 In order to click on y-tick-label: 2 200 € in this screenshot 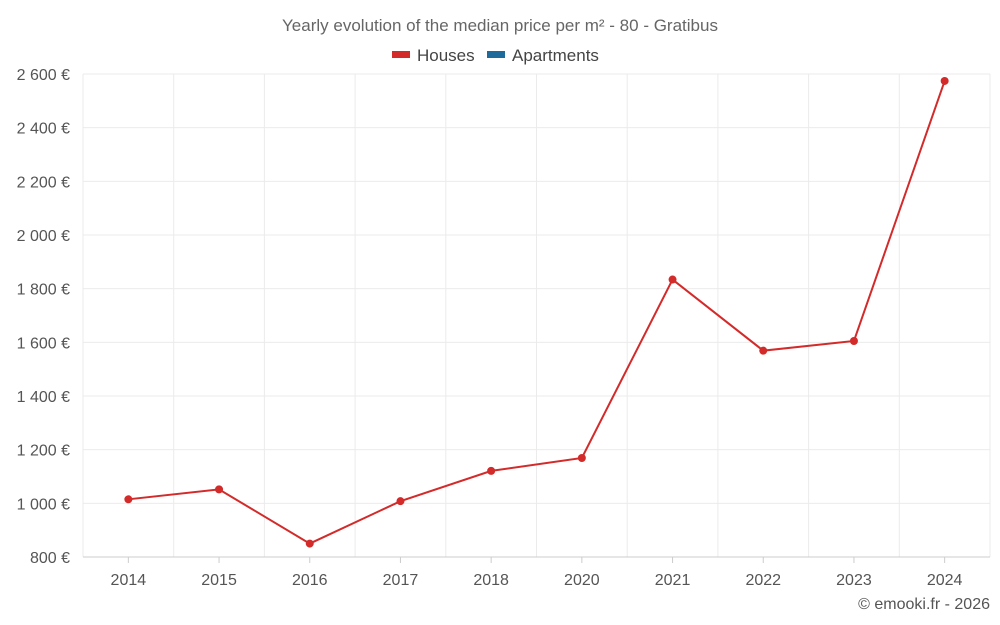, I will do `click(43, 182)`.